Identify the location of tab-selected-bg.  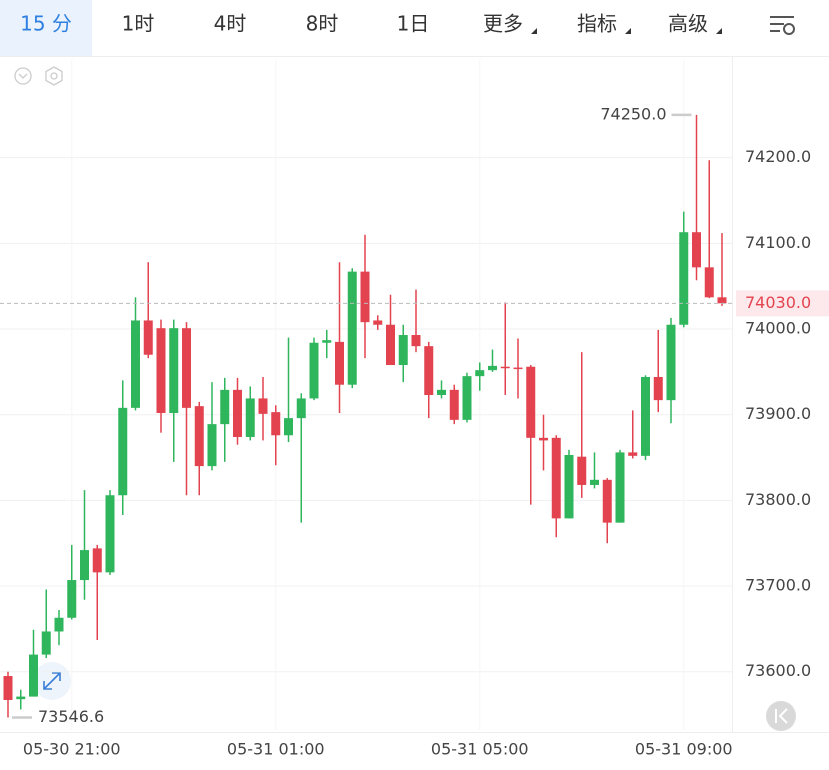
(46, 28).